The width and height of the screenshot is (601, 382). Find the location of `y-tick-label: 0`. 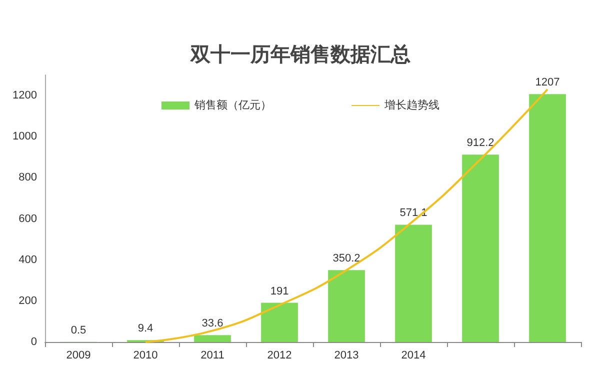

y-tick-label: 0 is located at coordinates (33, 342).